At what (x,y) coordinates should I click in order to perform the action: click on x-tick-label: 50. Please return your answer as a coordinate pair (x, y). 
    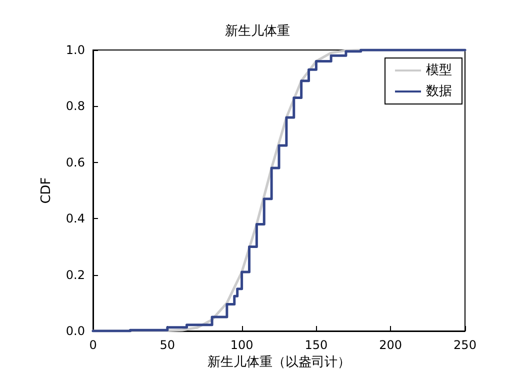
    Looking at the image, I should click on (168, 345).